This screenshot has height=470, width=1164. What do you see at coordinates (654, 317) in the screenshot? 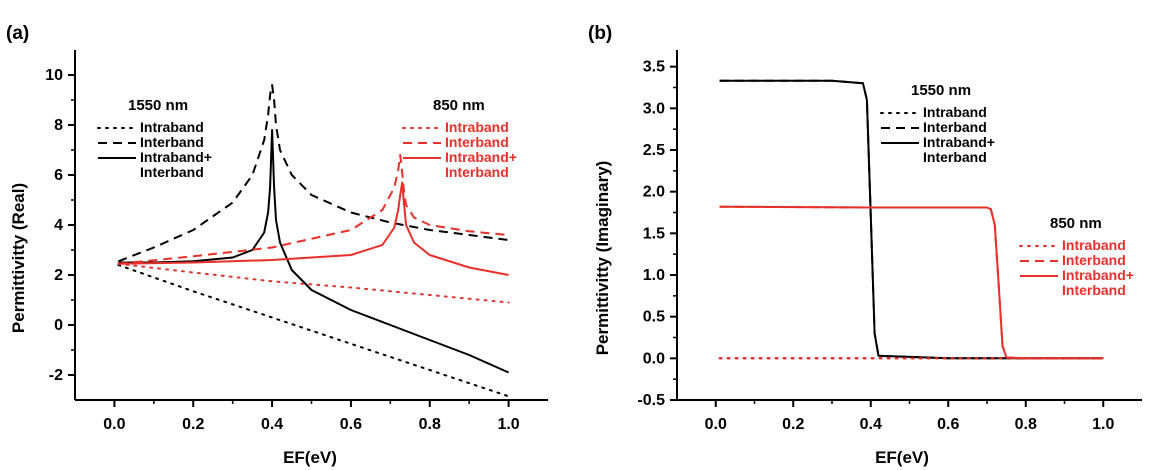
I see `y-tick-label: 0.5` at bounding box center [654, 317].